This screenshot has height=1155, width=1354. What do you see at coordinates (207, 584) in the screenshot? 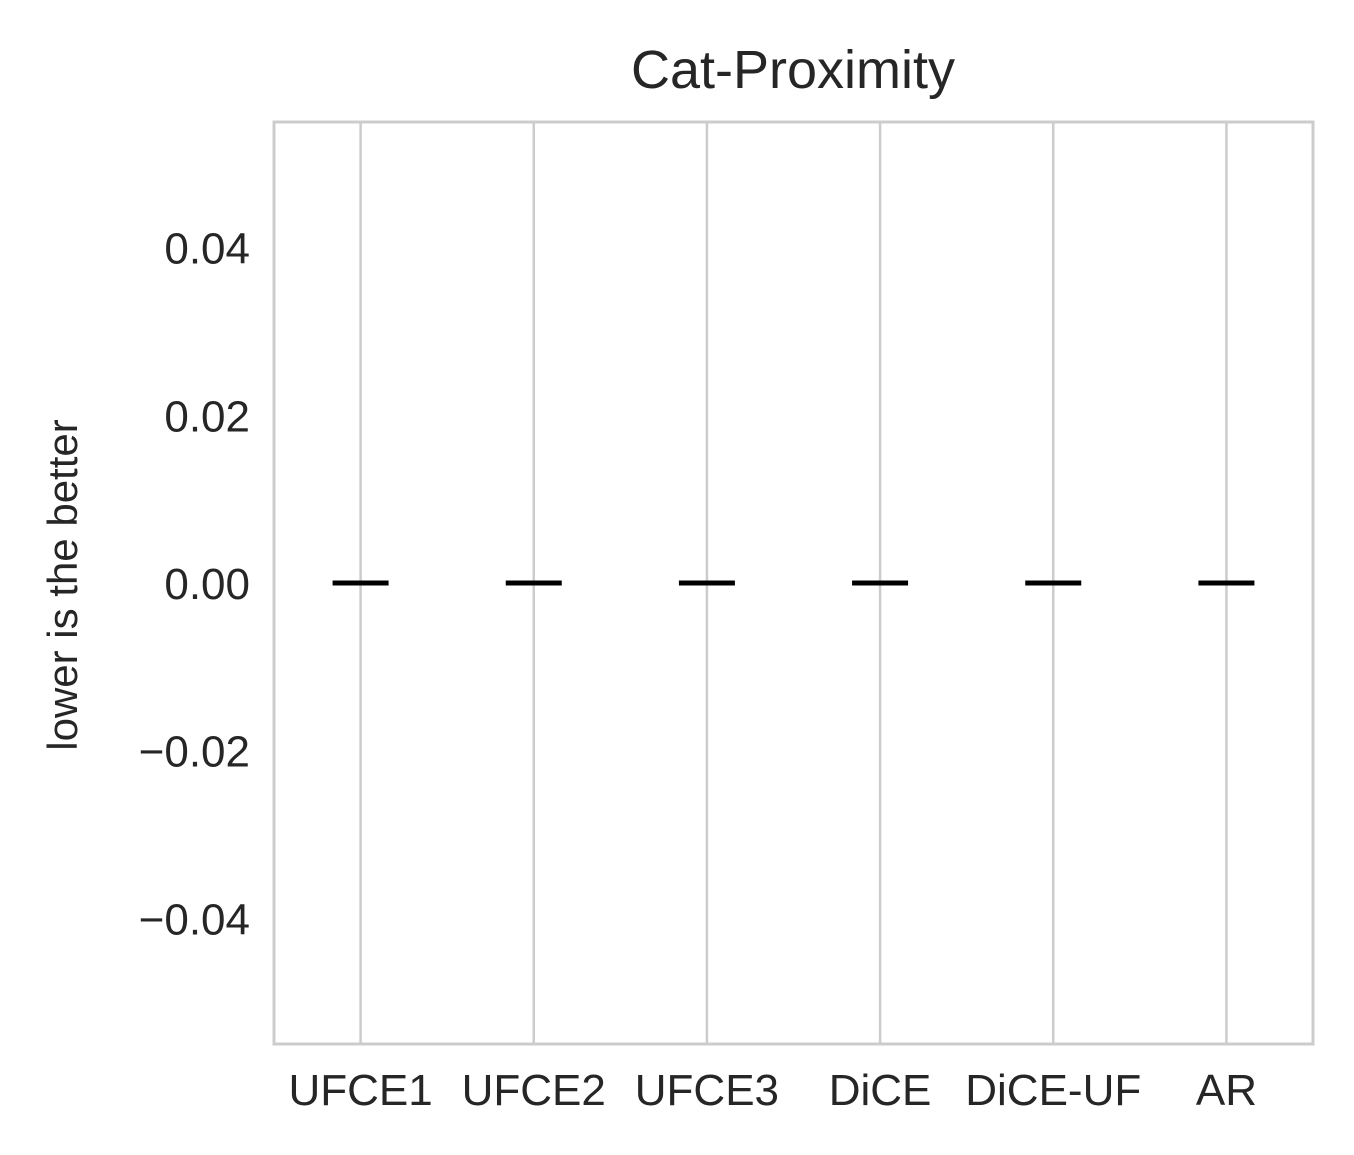
I see `y-tick-label: 0.00` at bounding box center [207, 584].